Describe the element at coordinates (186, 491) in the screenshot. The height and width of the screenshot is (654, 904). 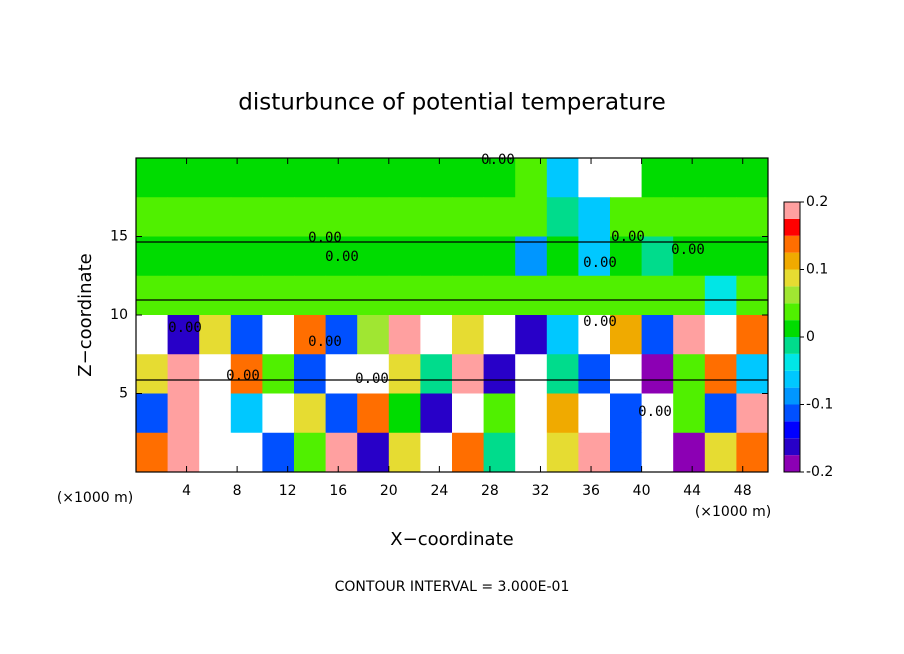
I see `x-tick-label: 4` at that location.